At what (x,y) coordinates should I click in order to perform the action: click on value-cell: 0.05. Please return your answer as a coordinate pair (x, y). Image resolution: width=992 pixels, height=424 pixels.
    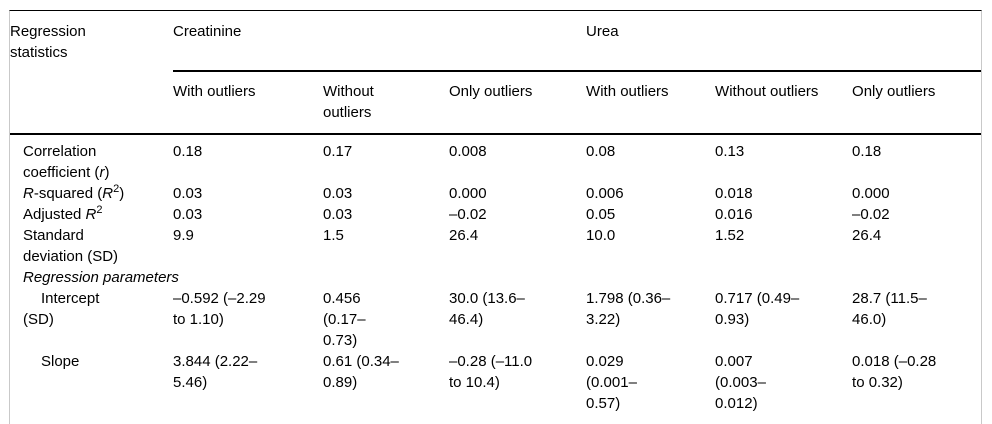
    Looking at the image, I should click on (601, 214).